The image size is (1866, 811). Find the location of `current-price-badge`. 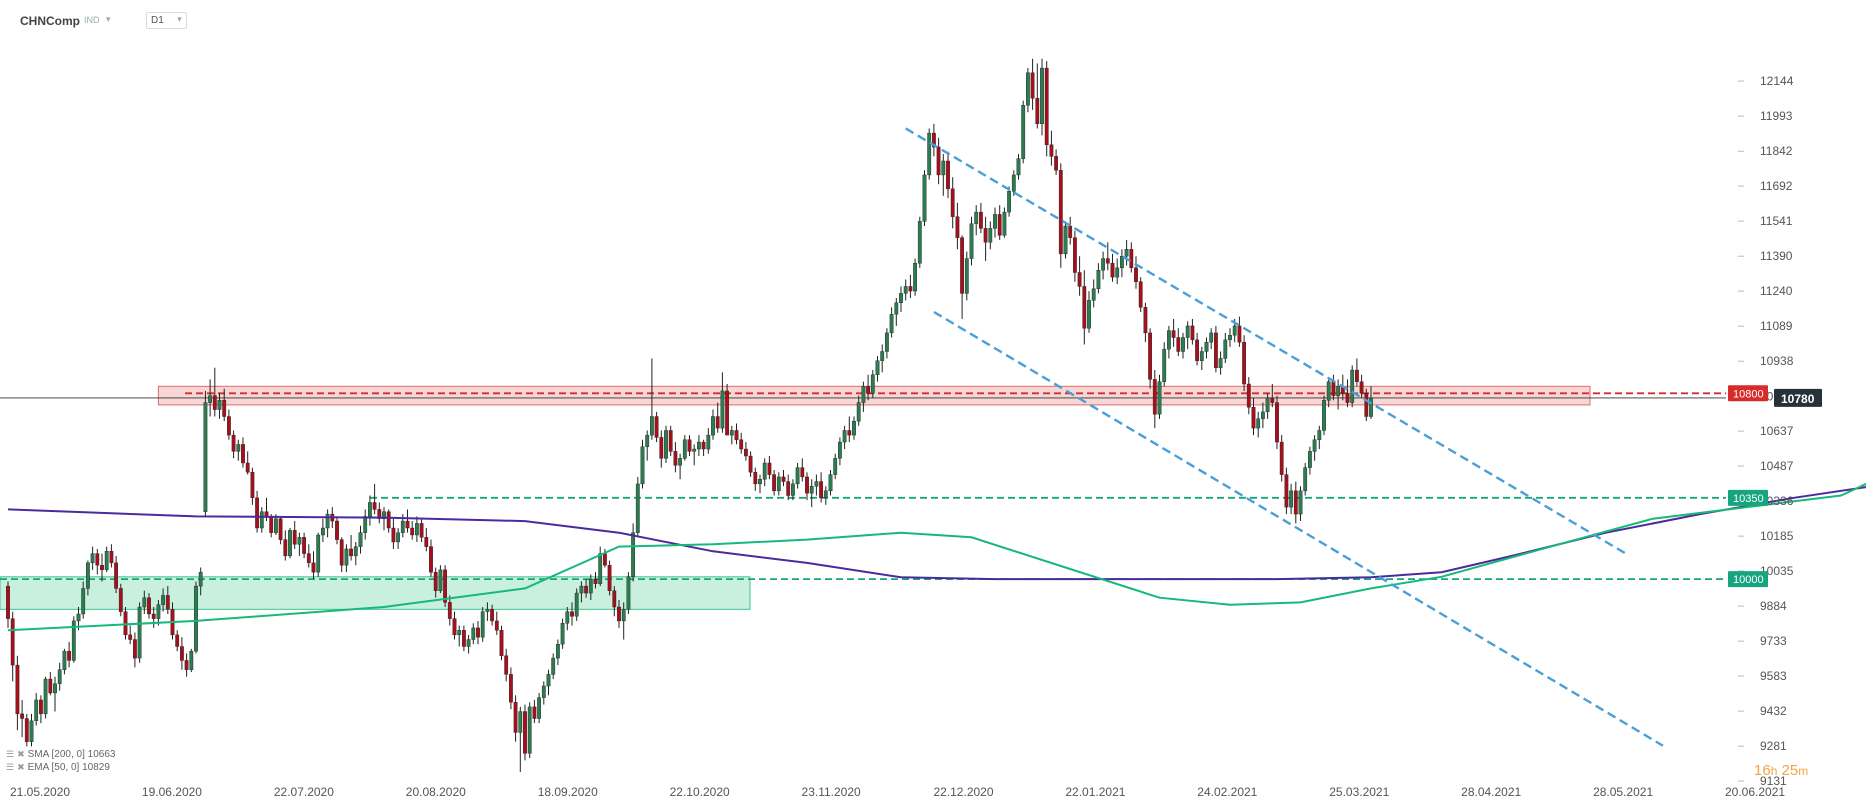

current-price-badge is located at coordinates (1798, 397).